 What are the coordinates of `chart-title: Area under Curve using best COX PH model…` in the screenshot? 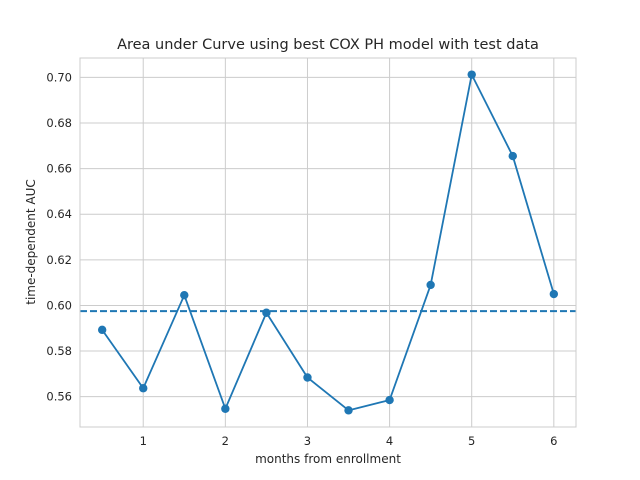 It's located at (328, 45).